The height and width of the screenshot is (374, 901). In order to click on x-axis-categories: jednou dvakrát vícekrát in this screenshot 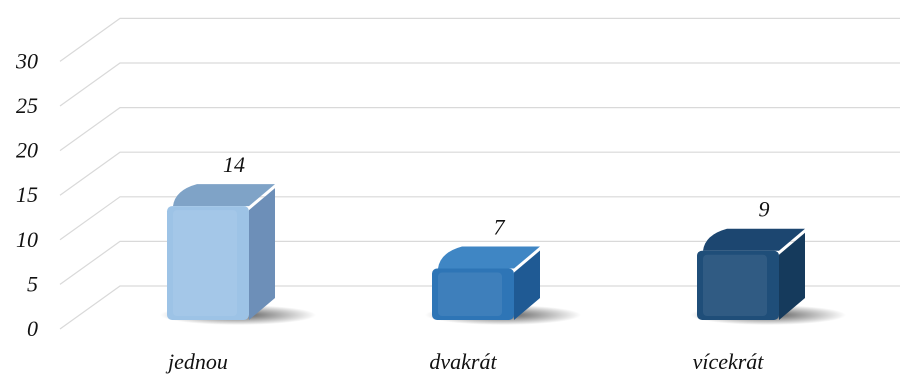, I will do `click(464, 361)`.